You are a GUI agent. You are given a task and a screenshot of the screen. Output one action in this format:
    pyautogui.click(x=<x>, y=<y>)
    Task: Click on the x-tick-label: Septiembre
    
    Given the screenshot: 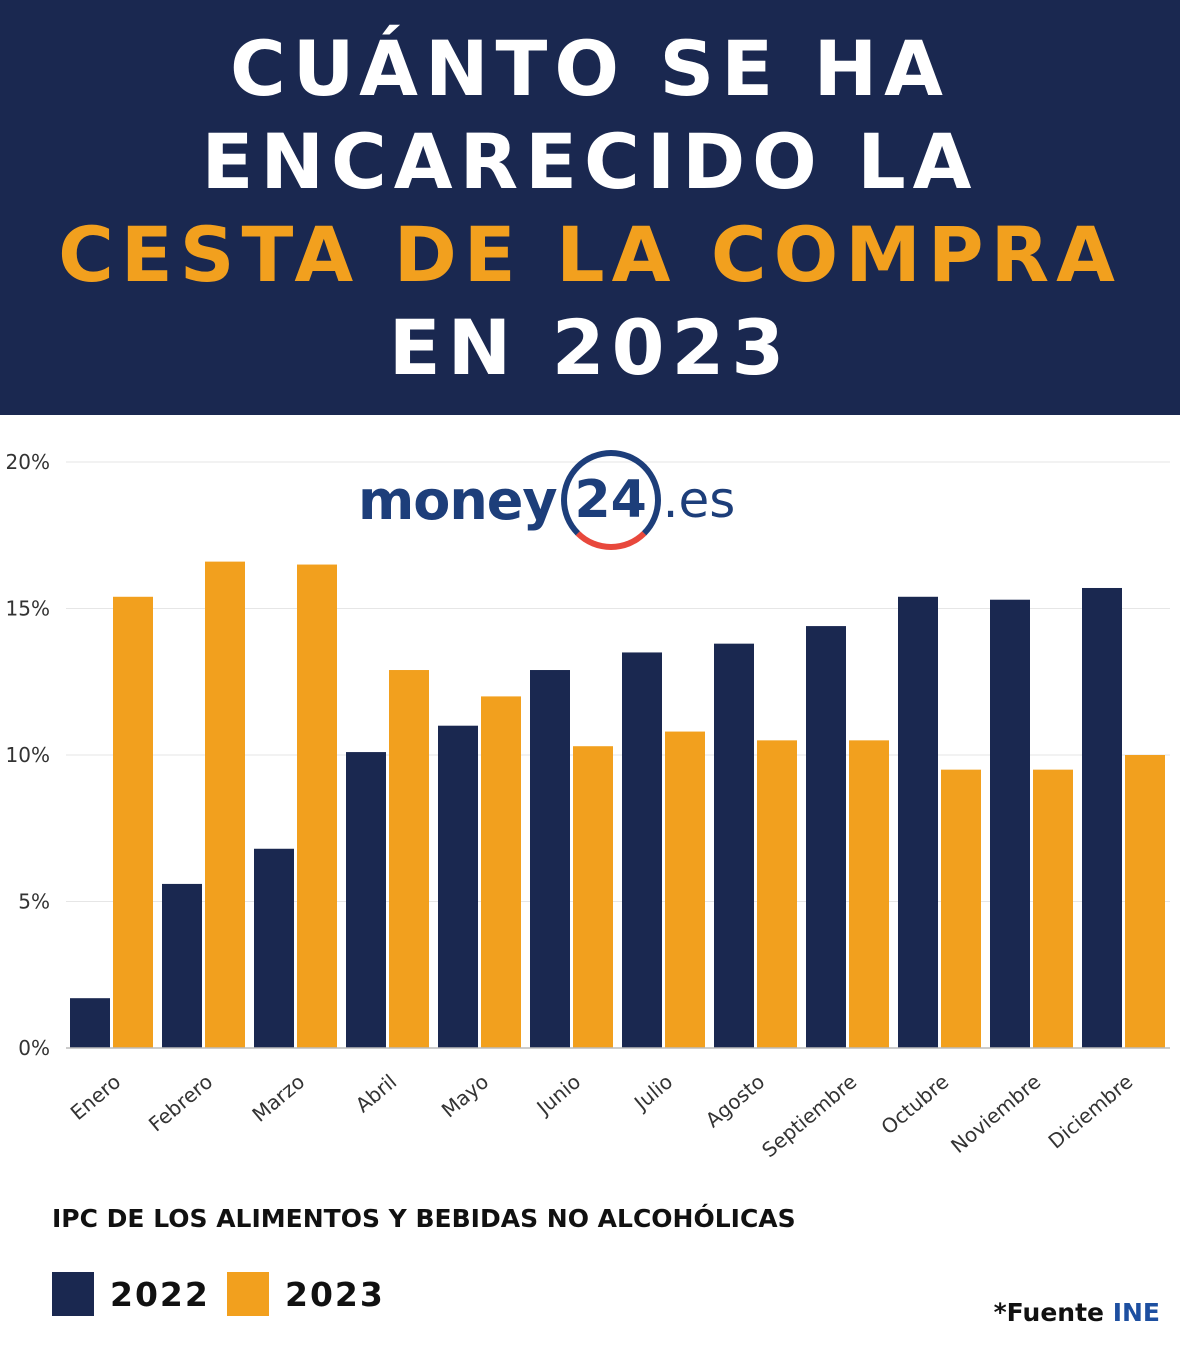 What is the action you would take?
    pyautogui.click(x=809, y=1115)
    